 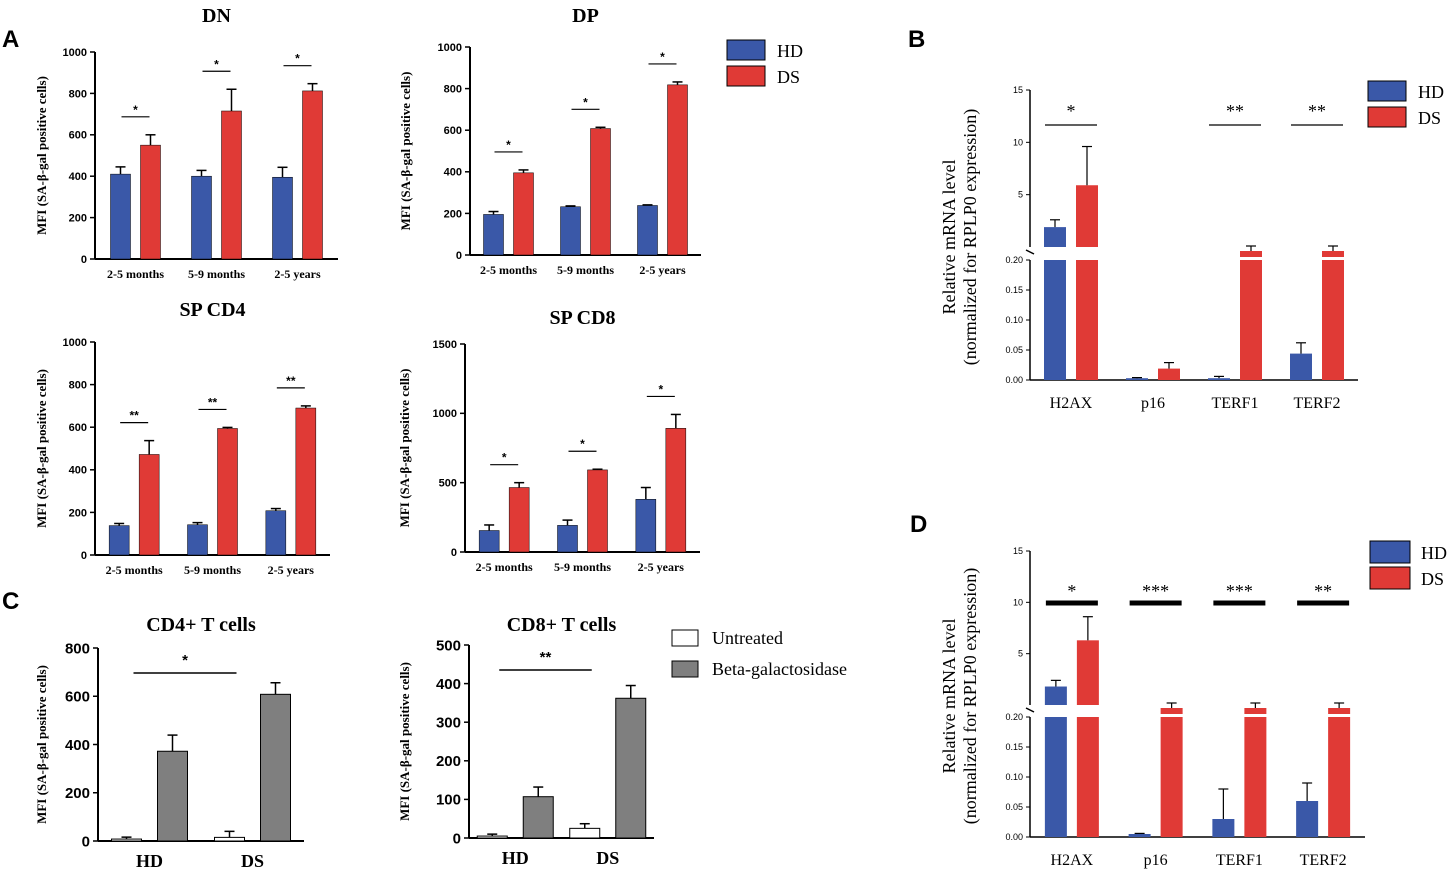 What do you see at coordinates (78, 218) in the screenshot?
I see `dn-ytick-label: 200` at bounding box center [78, 218].